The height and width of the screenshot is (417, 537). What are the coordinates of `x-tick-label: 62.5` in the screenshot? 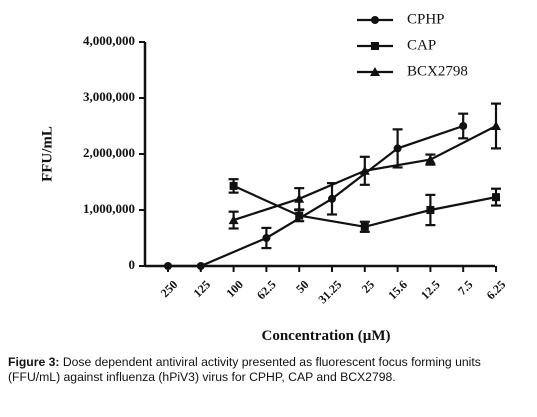 It's located at (266, 289).